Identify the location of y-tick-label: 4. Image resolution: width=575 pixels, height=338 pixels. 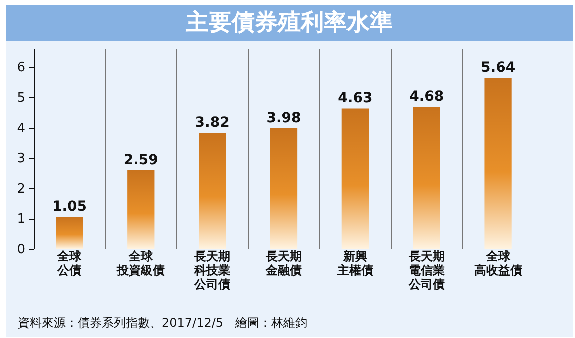
(21, 128).